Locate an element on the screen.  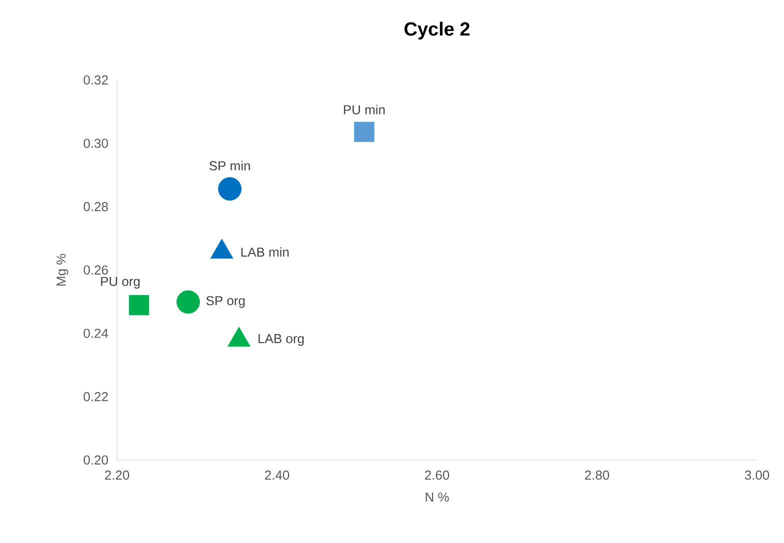
series-label: LAB min is located at coordinates (265, 252).